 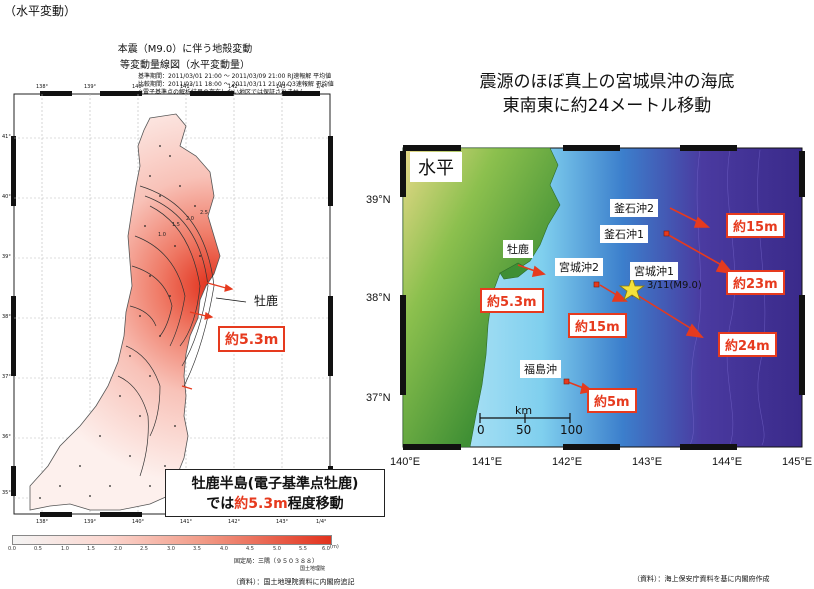 I want to click on colorbar-tick: 1.5, so click(x=91, y=549).